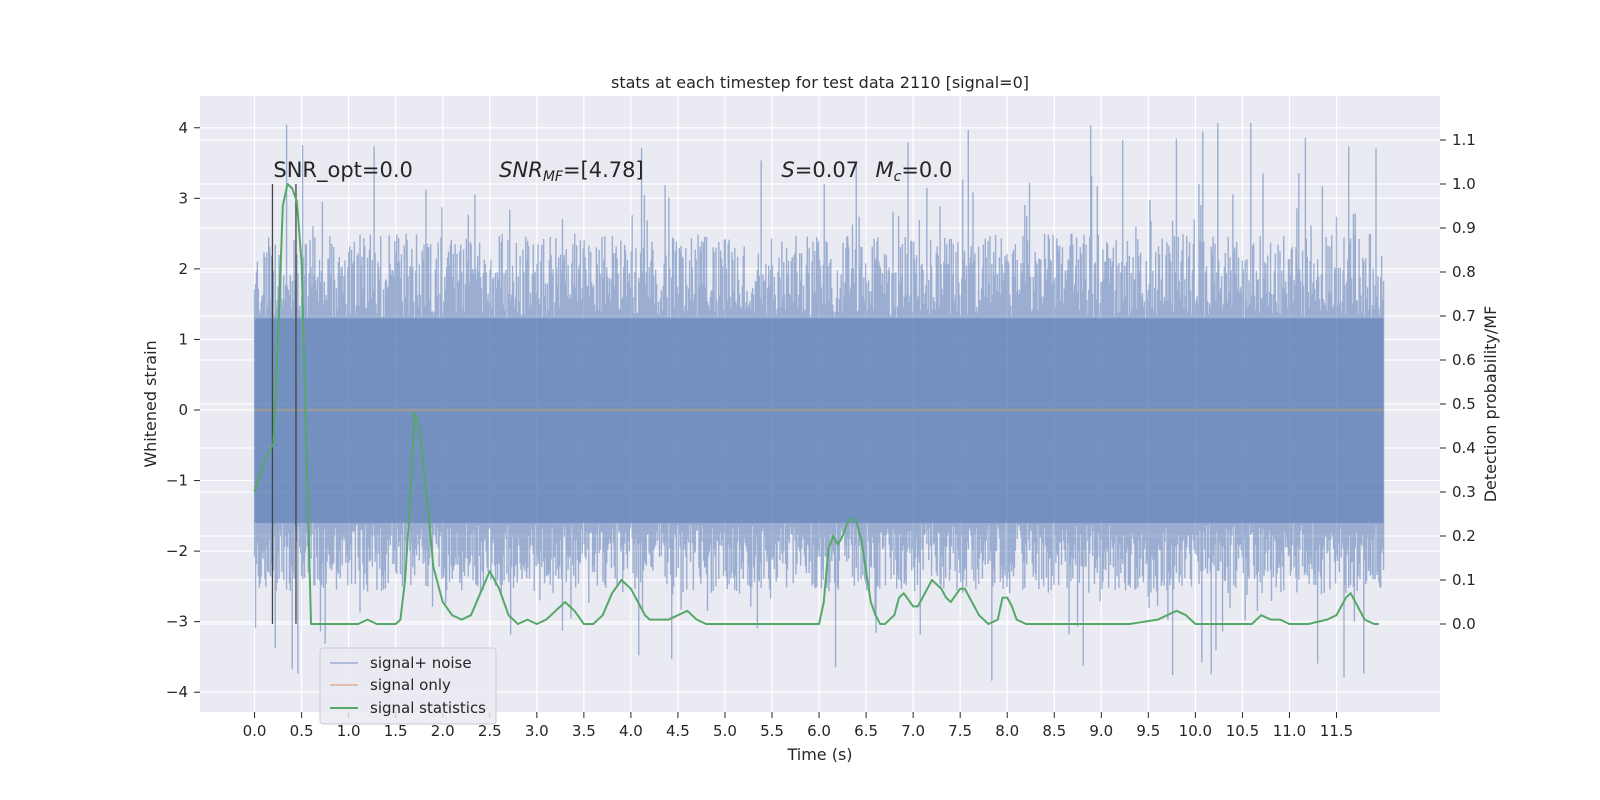 The image size is (1600, 800). What do you see at coordinates (183, 269) in the screenshot?
I see `y-tick-label-6: 2` at bounding box center [183, 269].